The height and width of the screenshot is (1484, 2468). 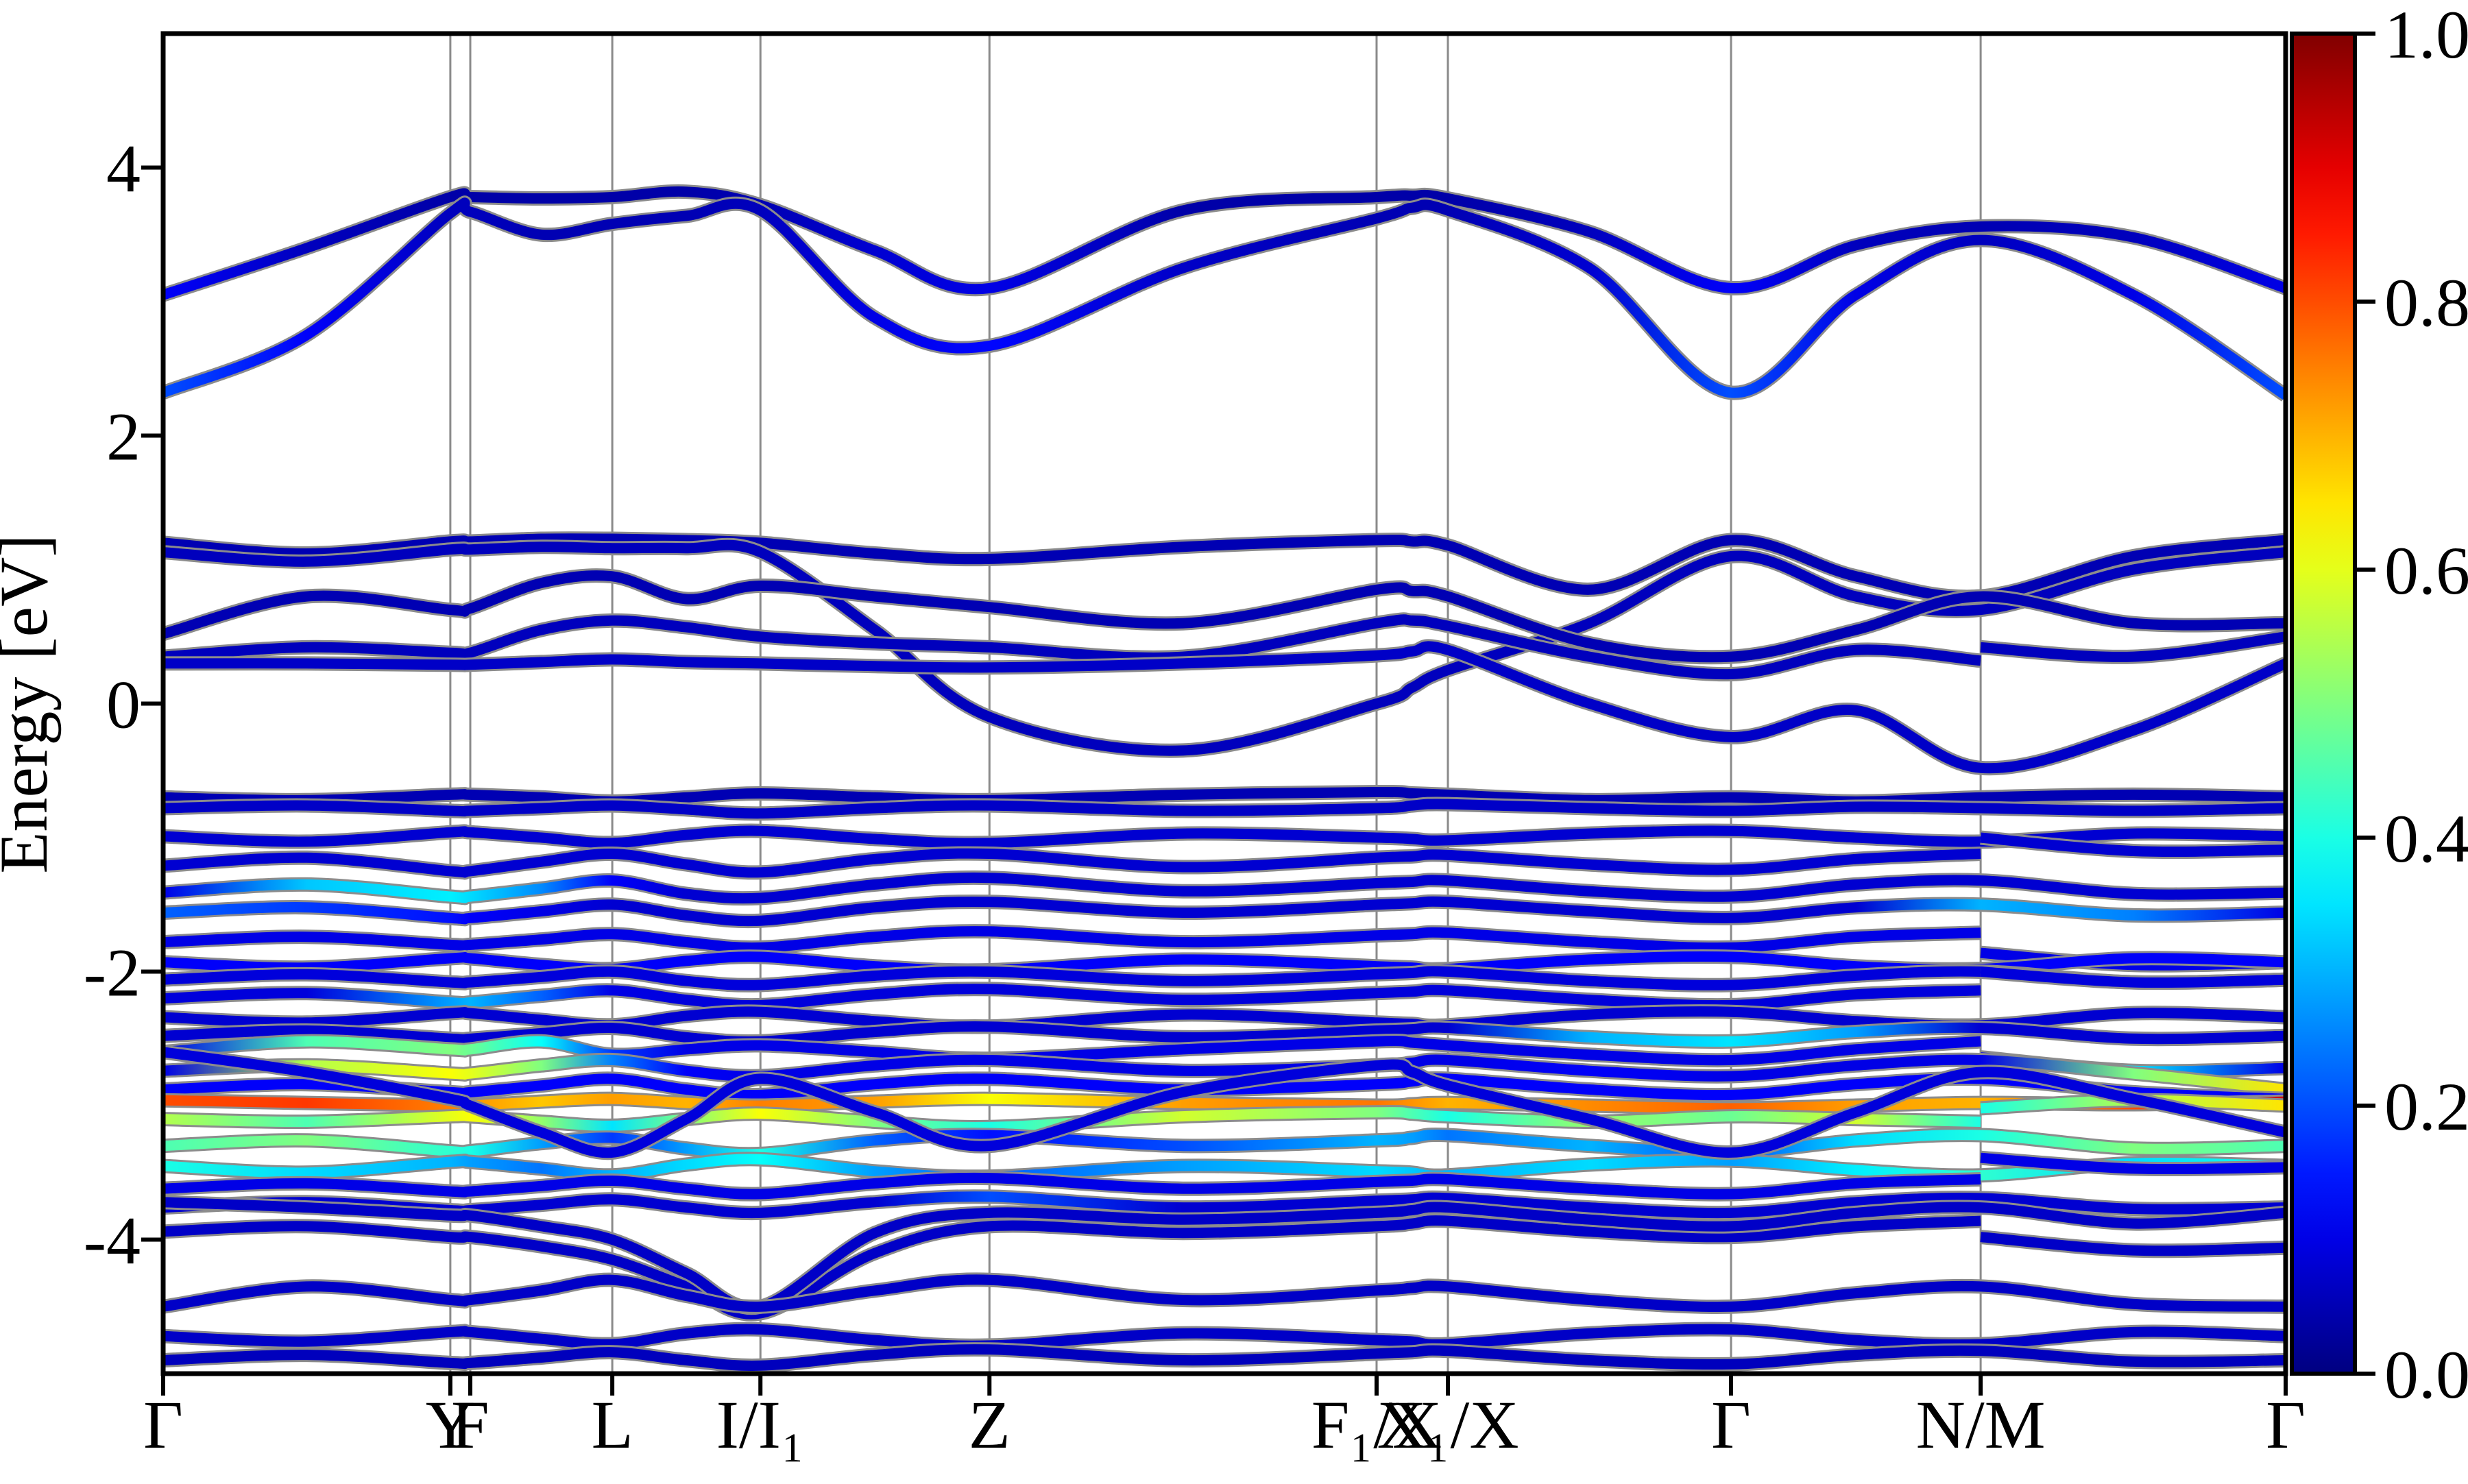 What do you see at coordinates (1225, 1385) in the screenshot?
I see `x-axis-ticks` at bounding box center [1225, 1385].